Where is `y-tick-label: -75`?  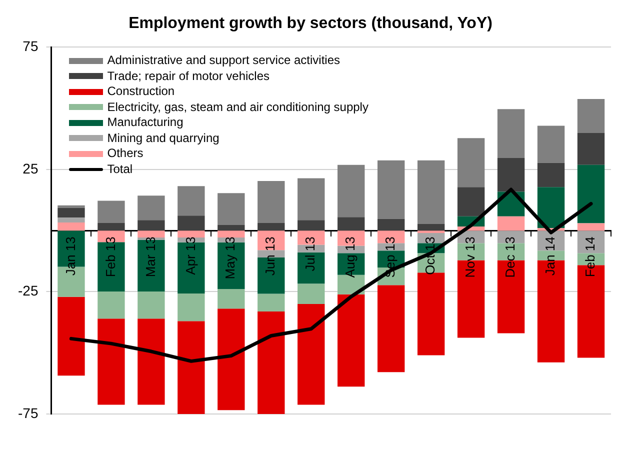
y-tick-label: -75 is located at coordinates (28, 412).